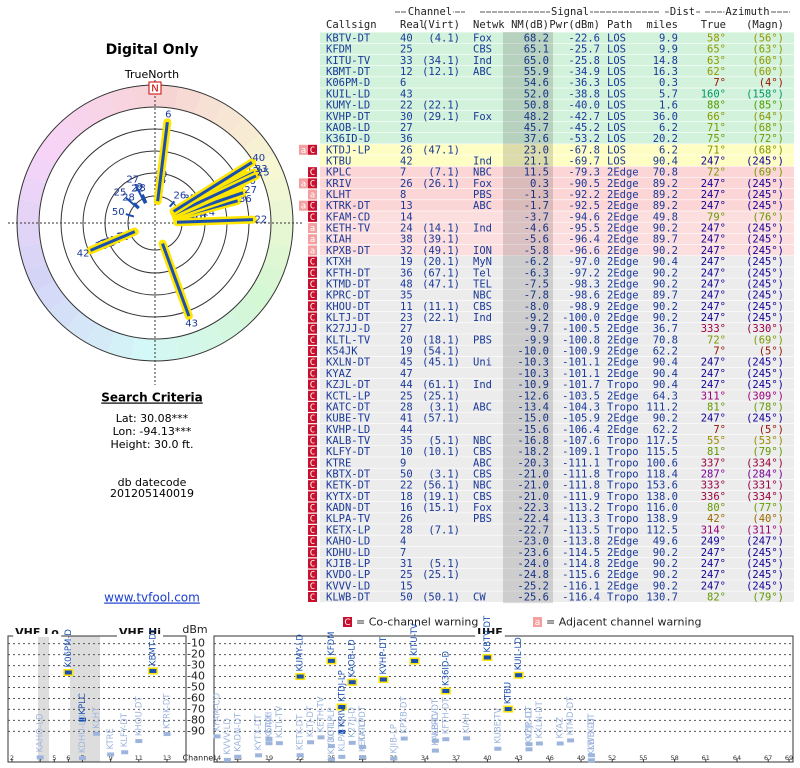 This screenshot has width=800, height=768. I want to click on table-cell: 58°, so click(716, 39).